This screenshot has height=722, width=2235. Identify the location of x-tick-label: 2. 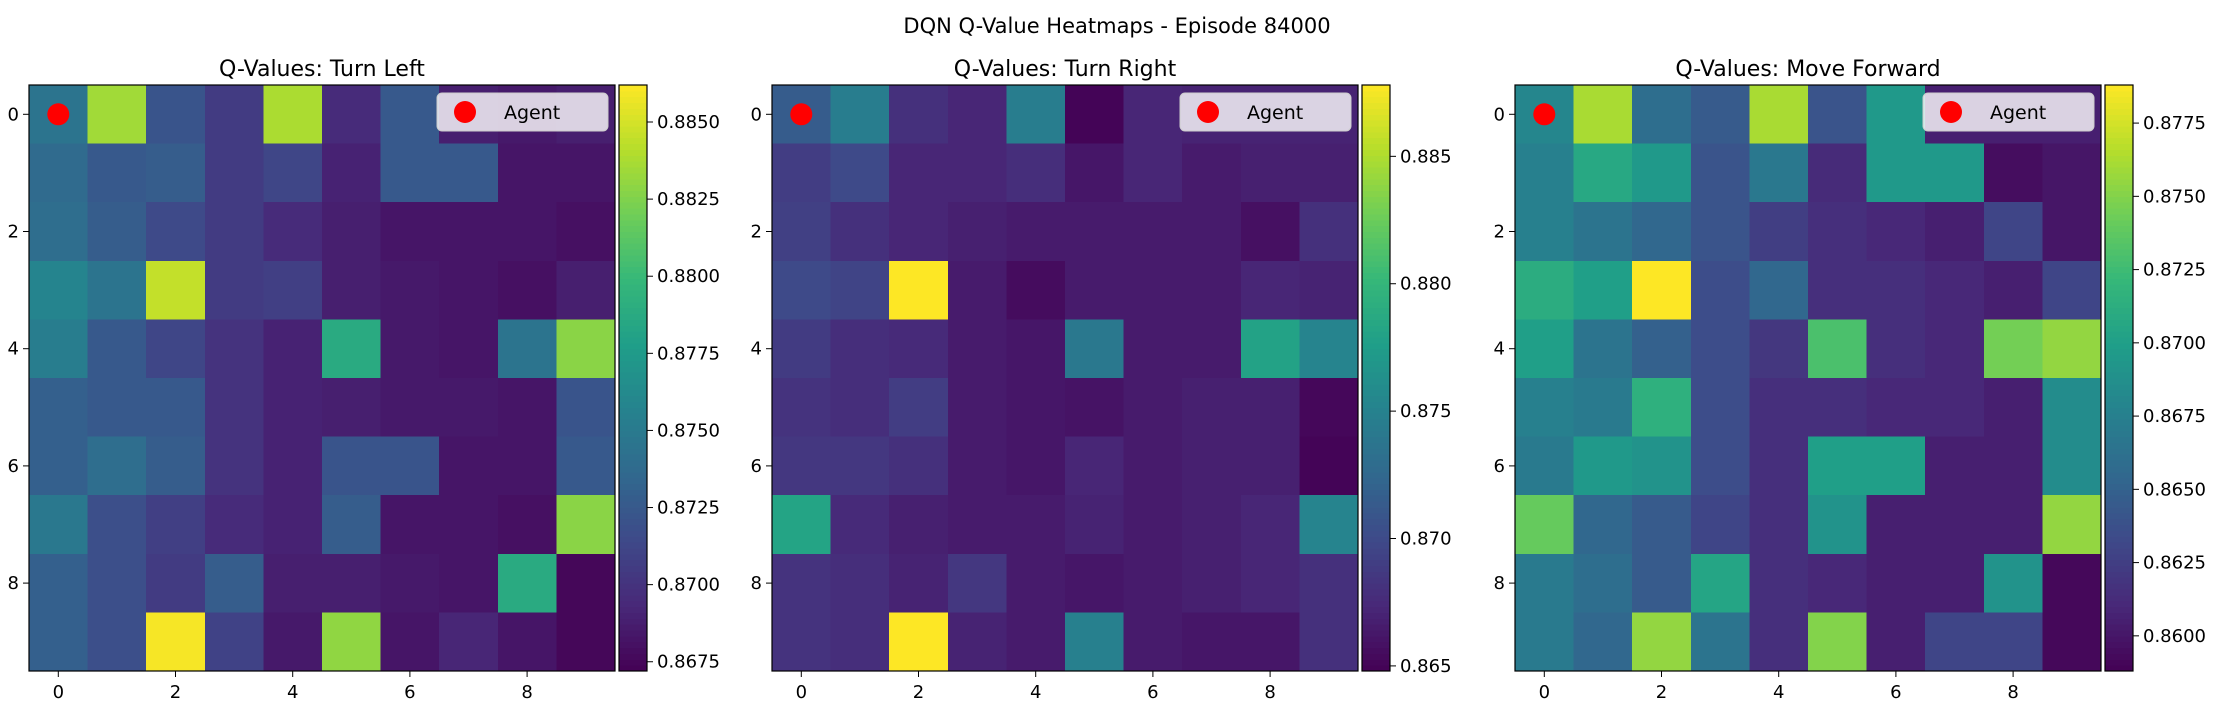
(175, 692).